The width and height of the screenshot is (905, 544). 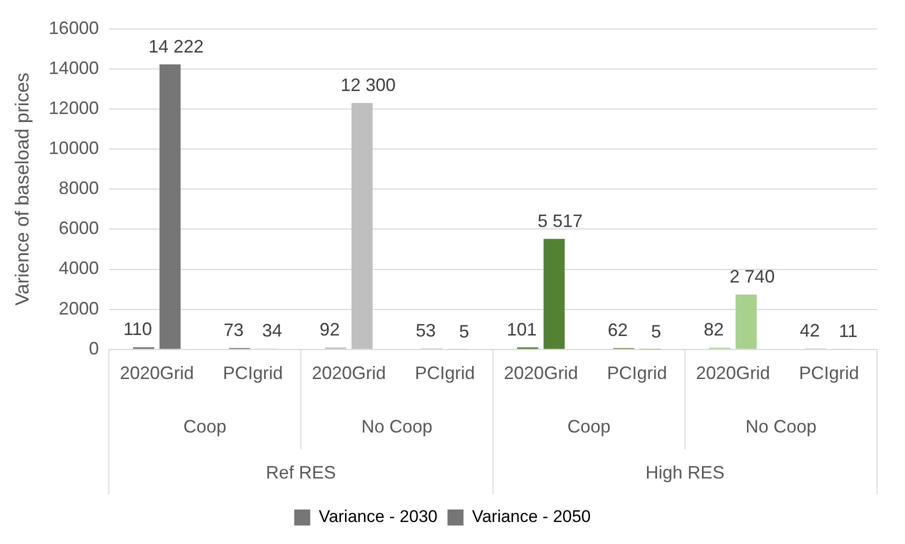 I want to click on data-label: 62, so click(x=618, y=330).